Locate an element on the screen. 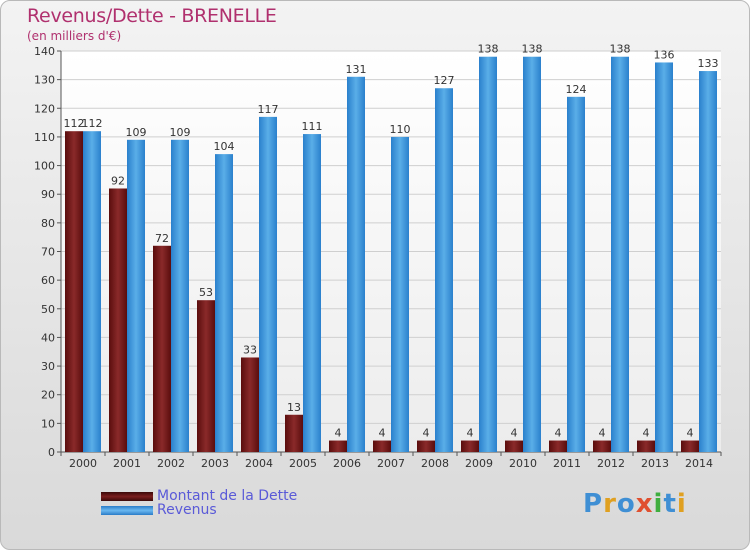  data-label-revenus: 136 is located at coordinates (664, 54).